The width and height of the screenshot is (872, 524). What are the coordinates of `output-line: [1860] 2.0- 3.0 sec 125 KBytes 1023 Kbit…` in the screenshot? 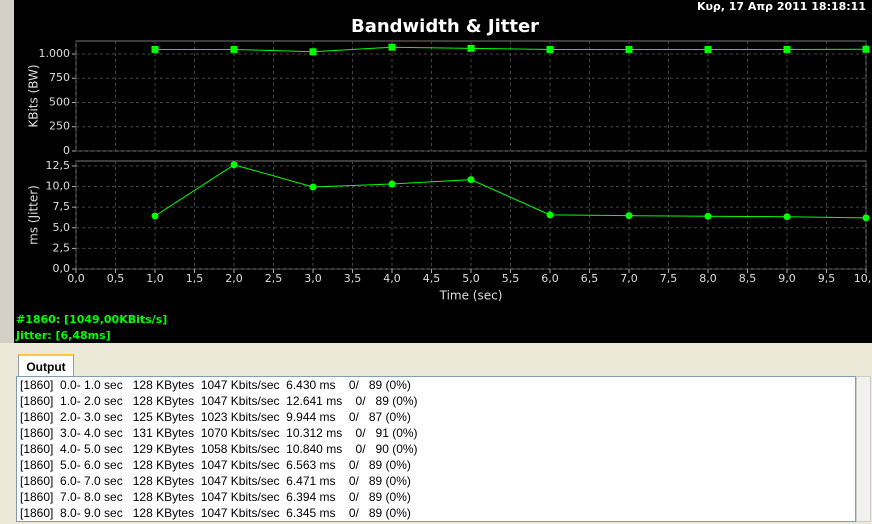 It's located at (215, 417).